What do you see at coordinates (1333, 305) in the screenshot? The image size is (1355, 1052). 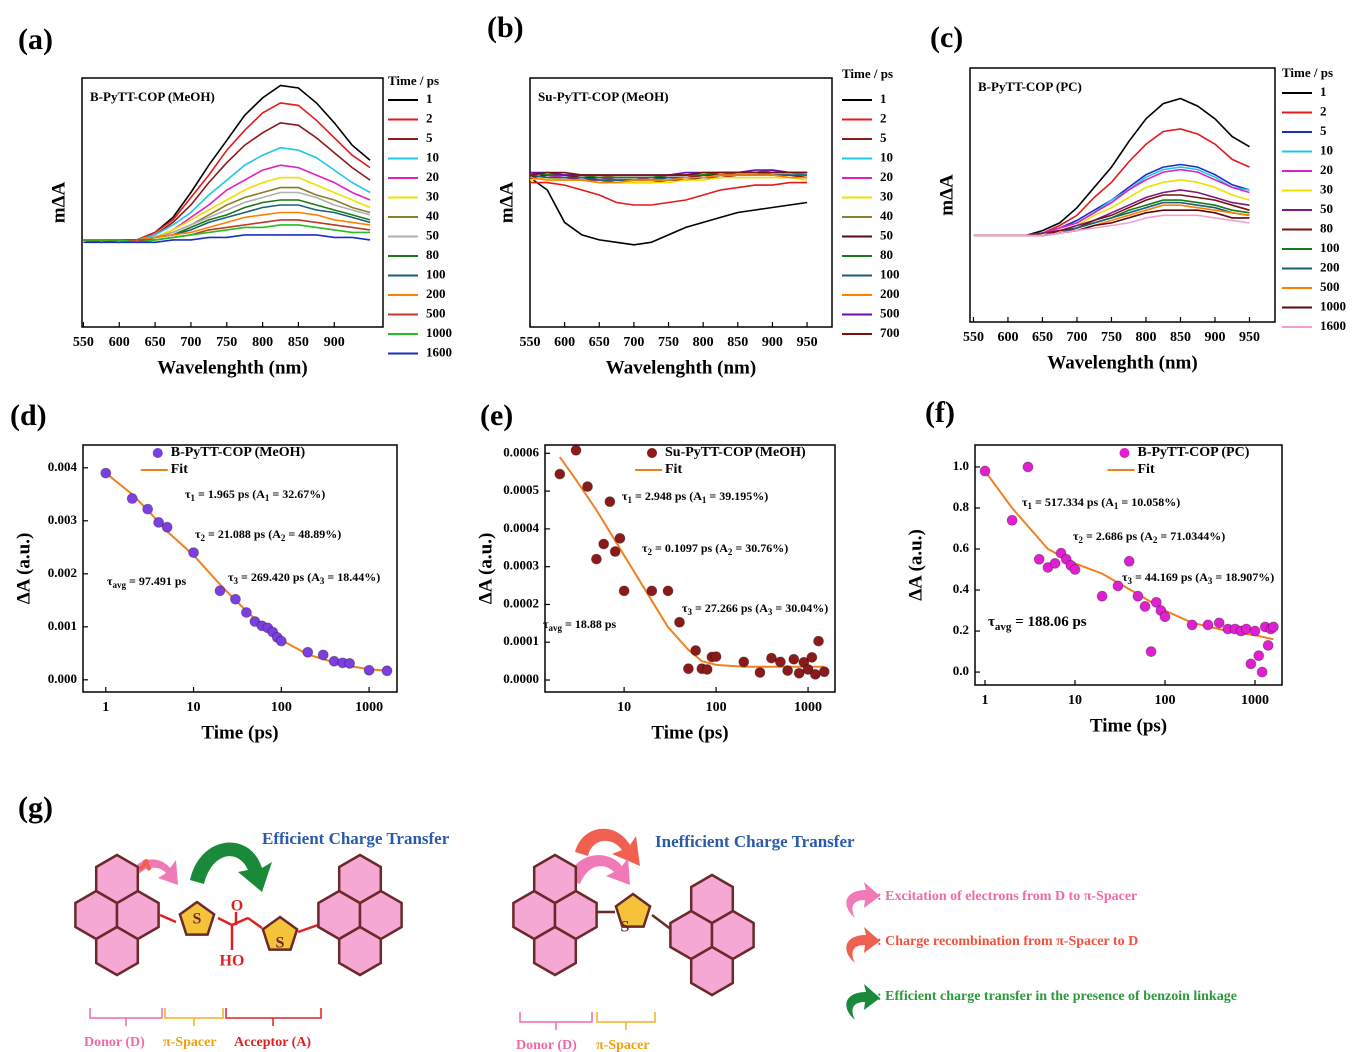 I see `legend-label: 1000` at bounding box center [1333, 305].